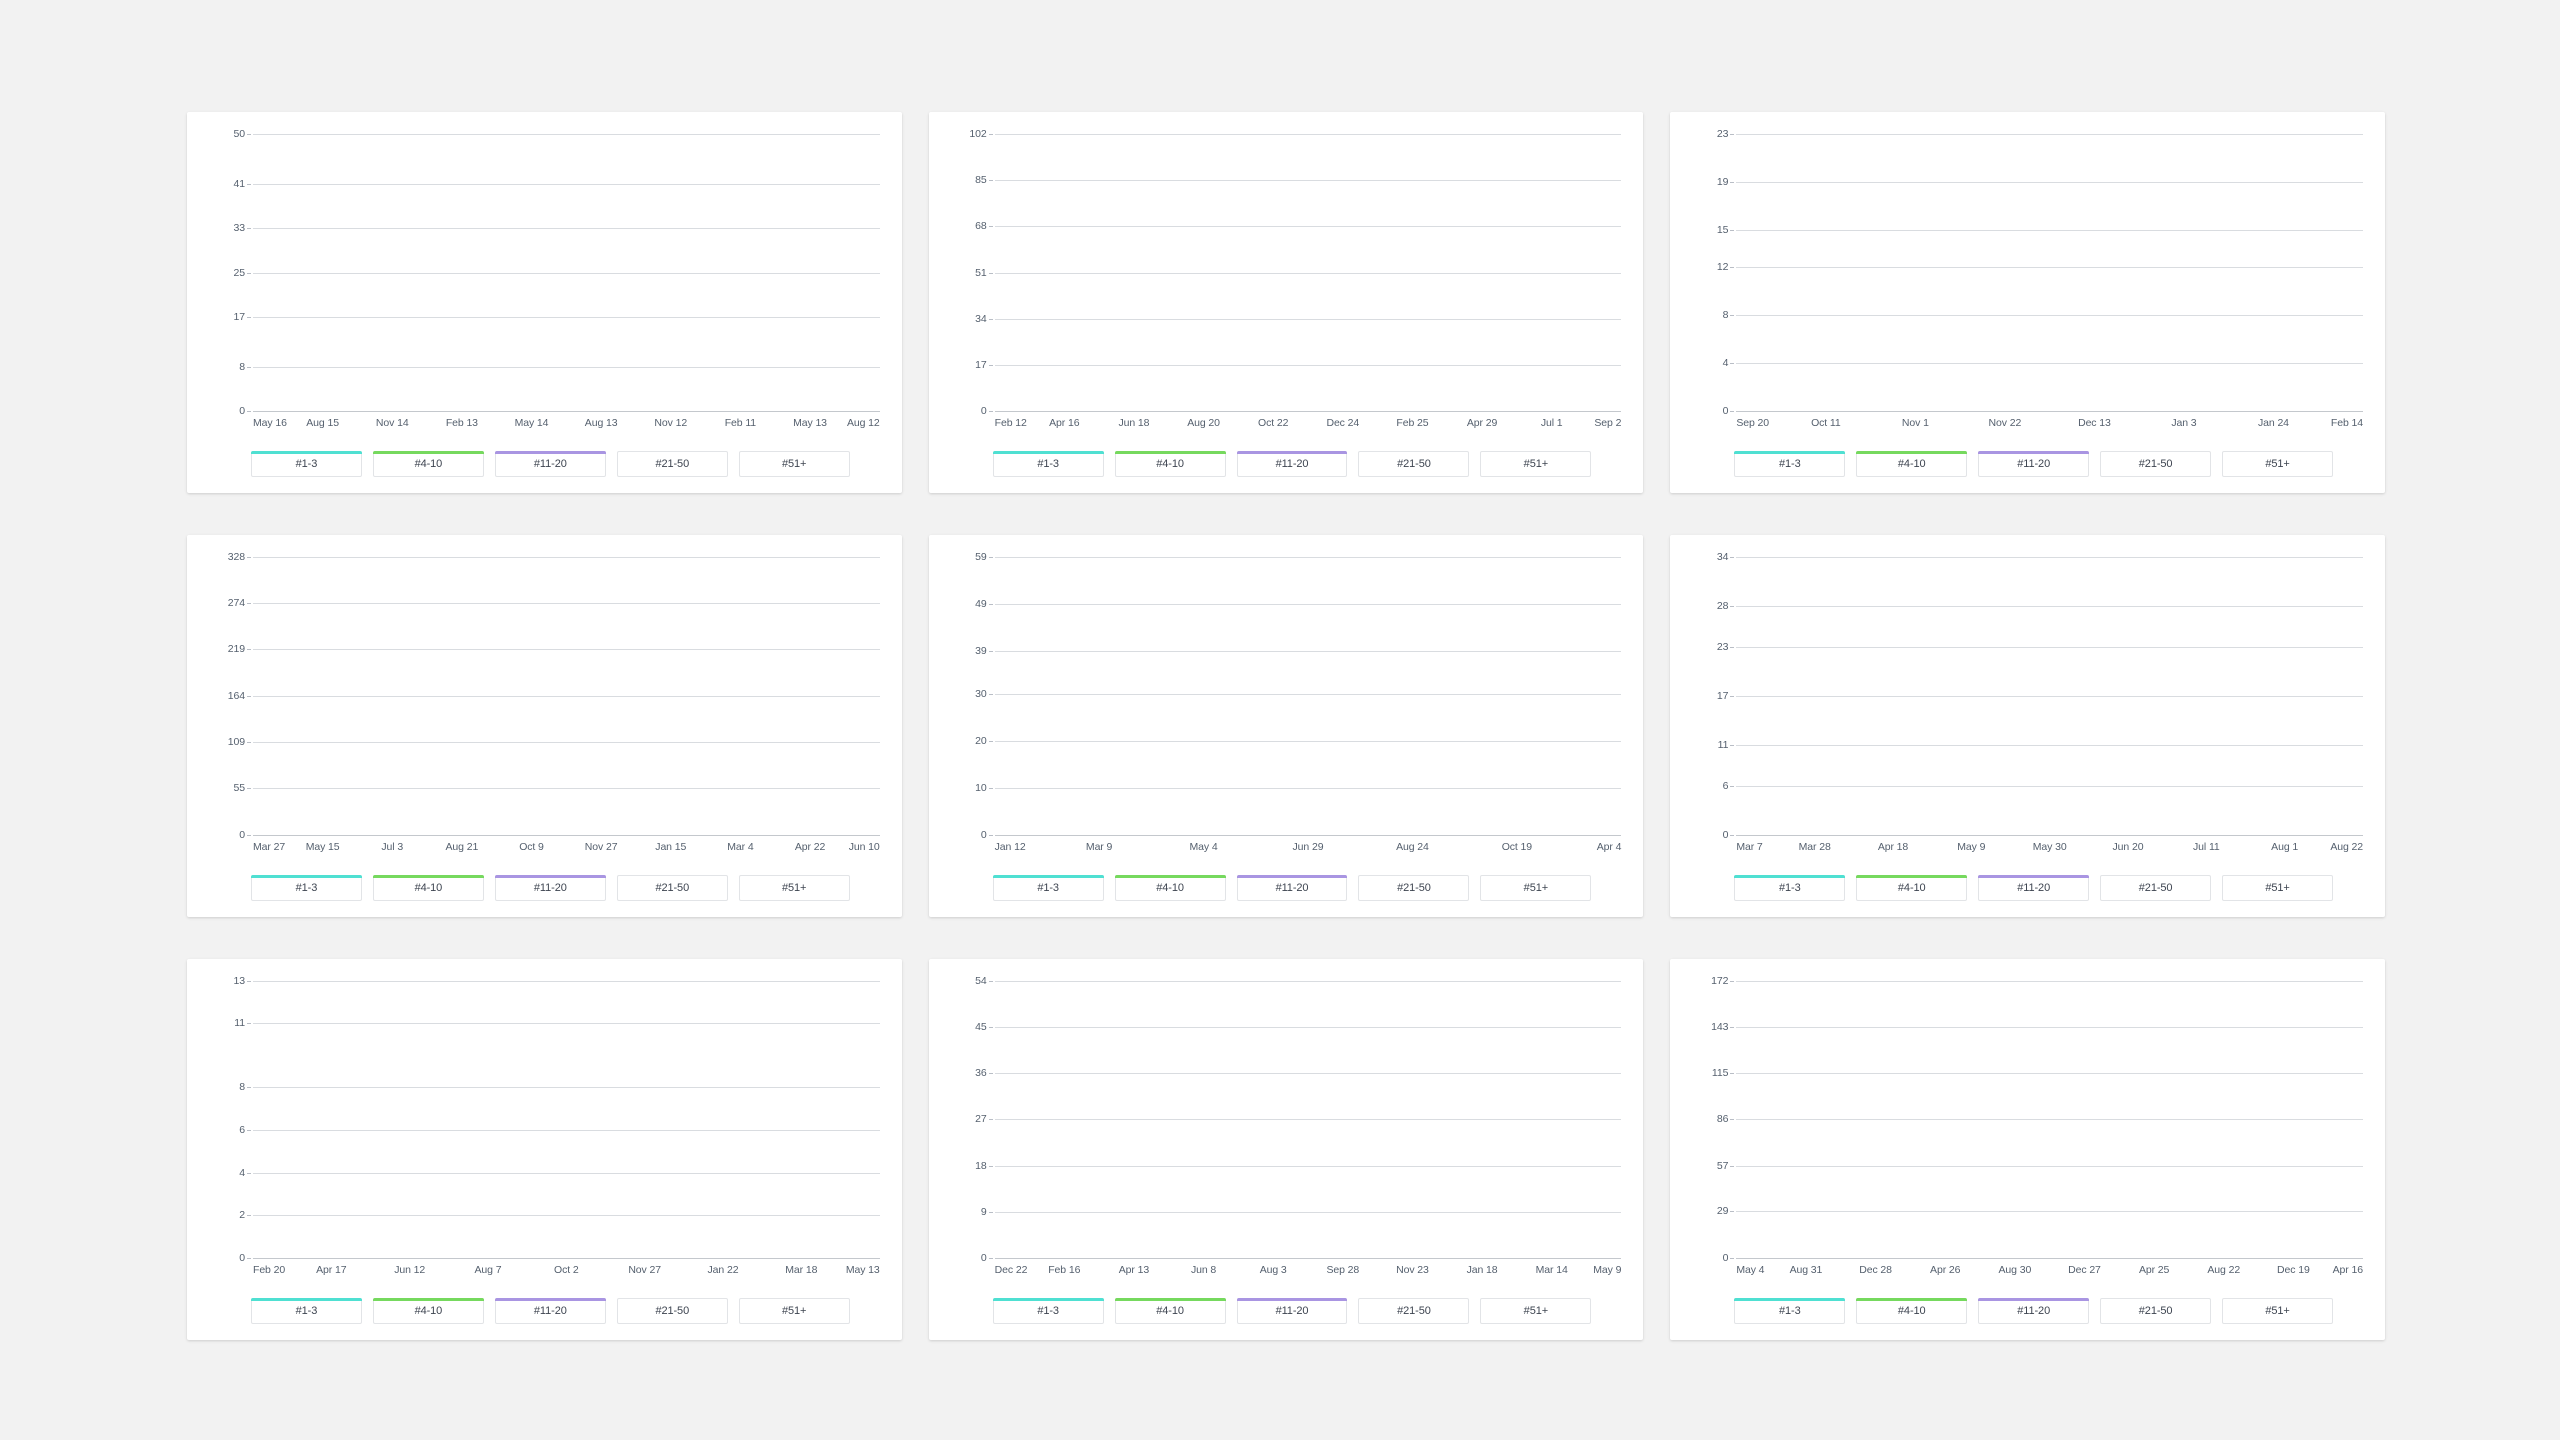  I want to click on legend-item-label: #4-10, so click(1170, 1311).